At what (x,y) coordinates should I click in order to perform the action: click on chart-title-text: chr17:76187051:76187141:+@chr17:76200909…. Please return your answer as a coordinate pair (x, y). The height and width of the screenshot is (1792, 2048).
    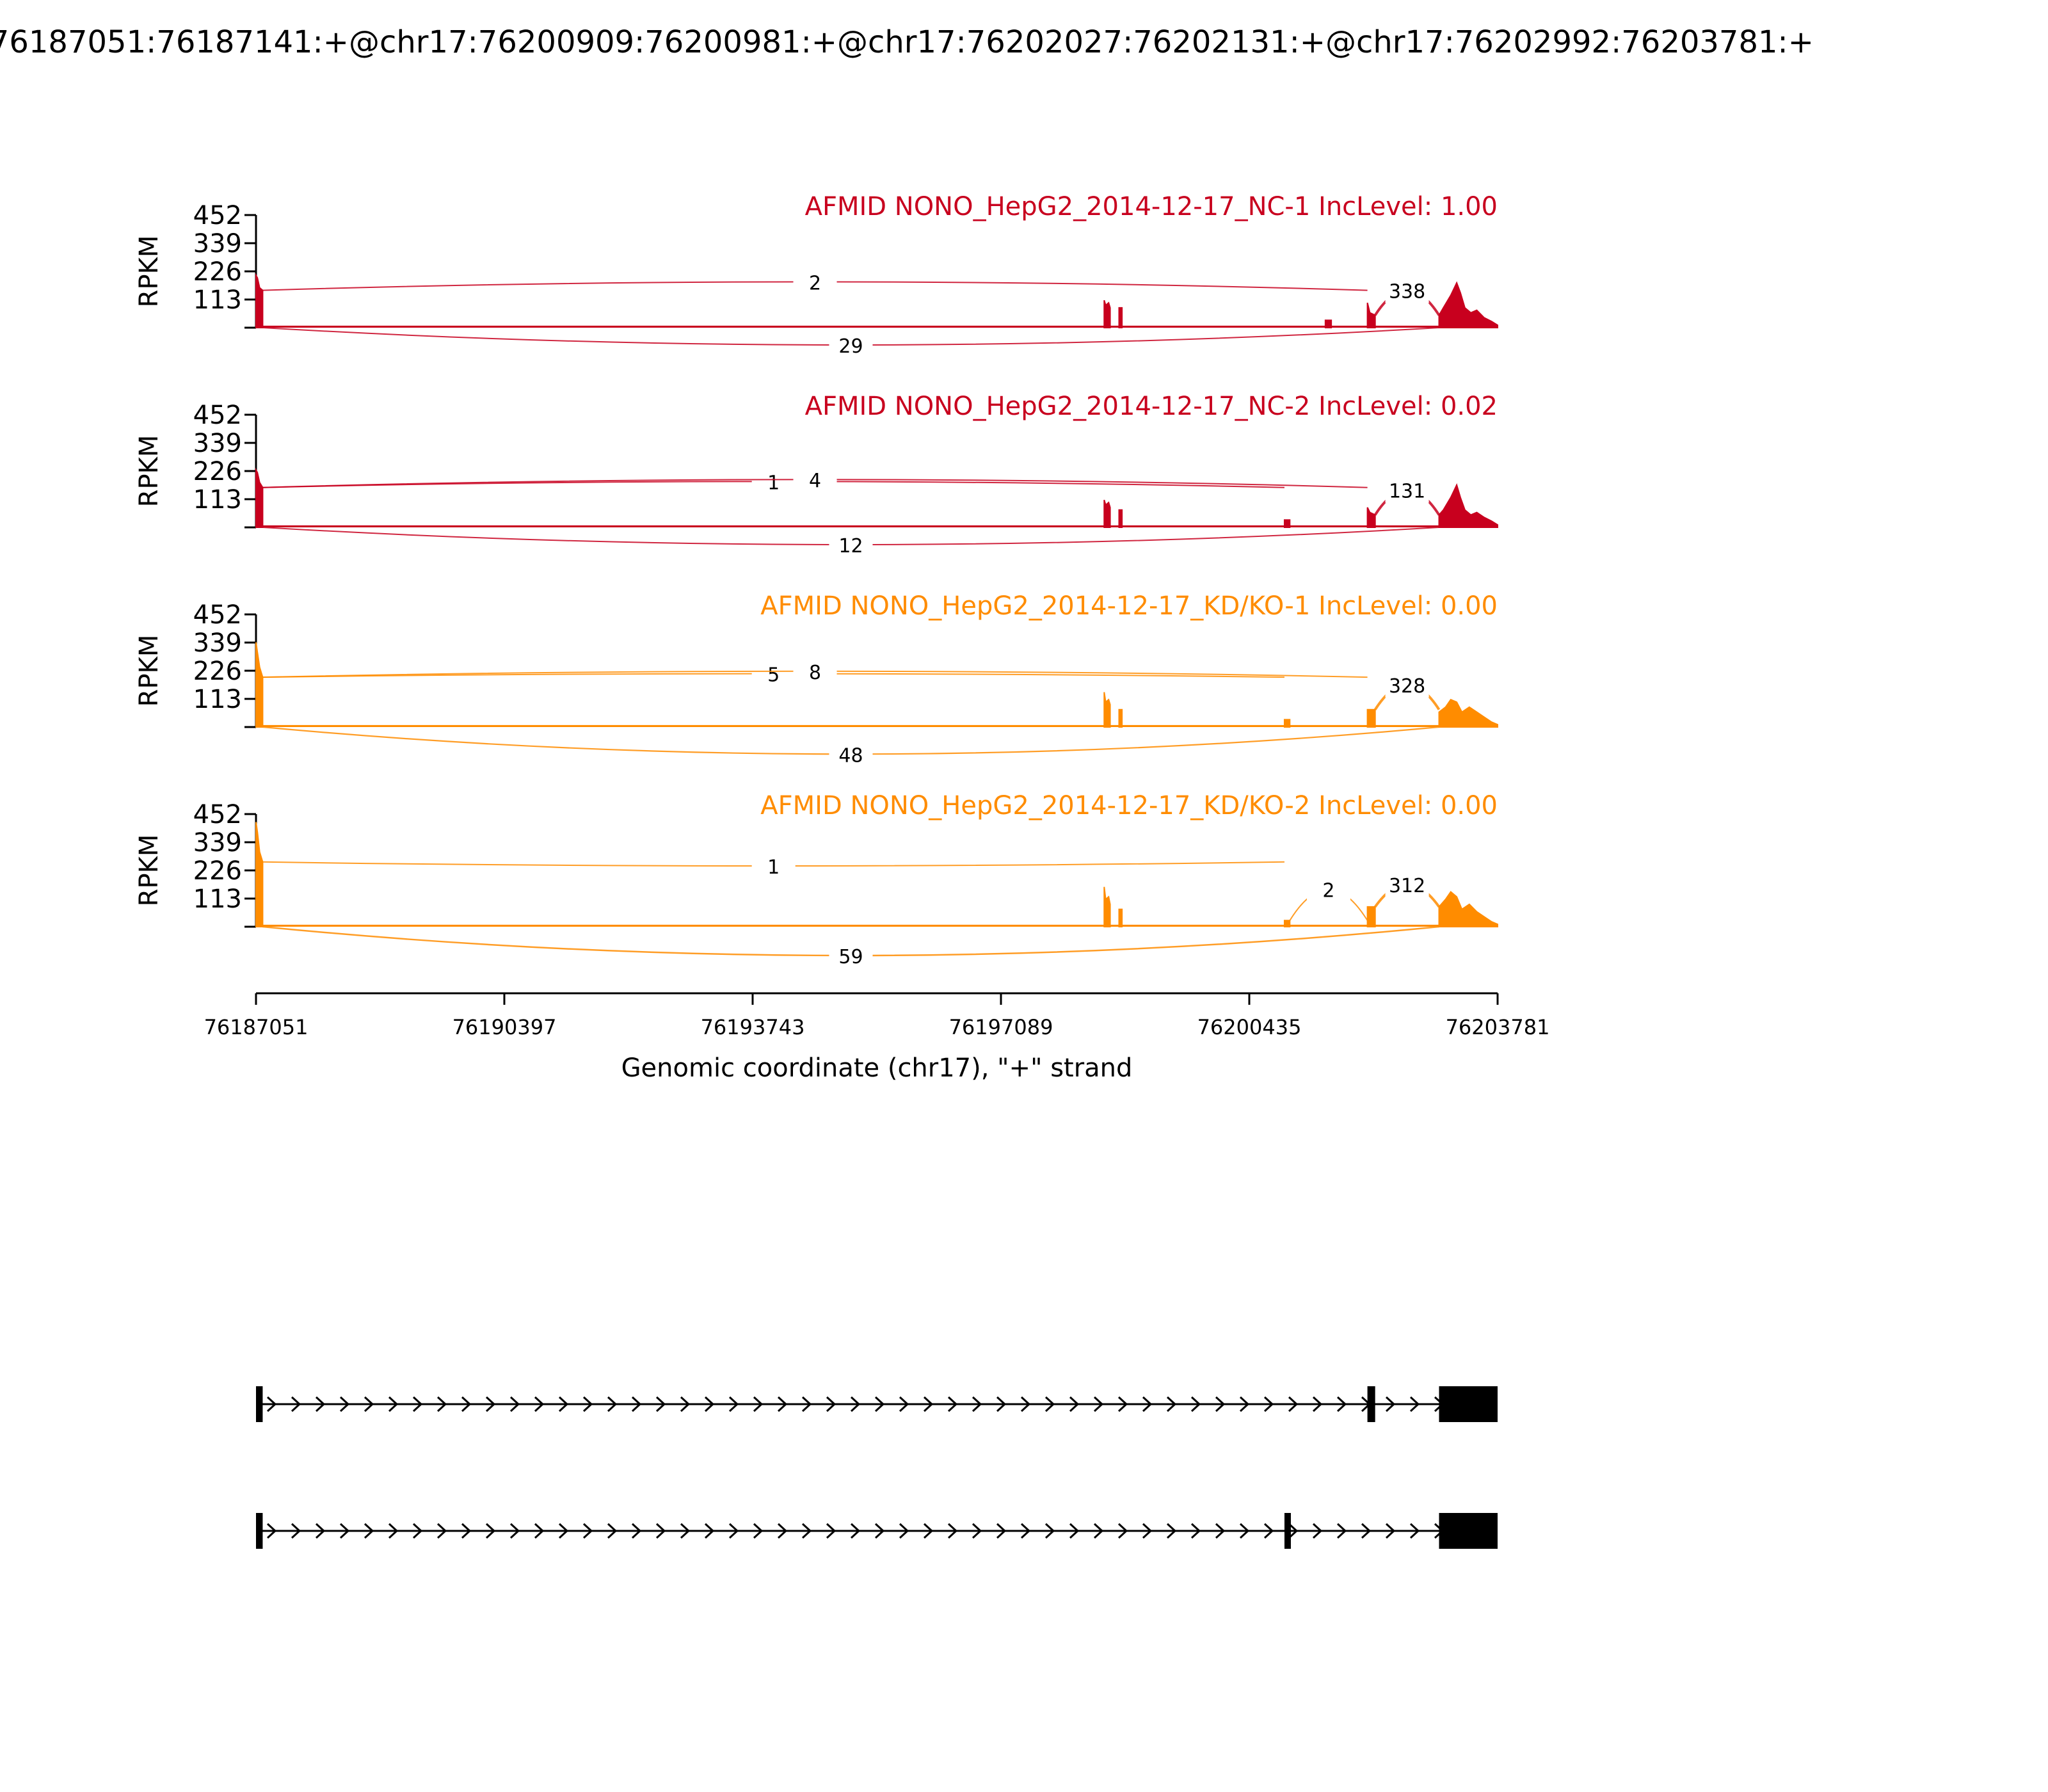
    Looking at the image, I should click on (907, 42).